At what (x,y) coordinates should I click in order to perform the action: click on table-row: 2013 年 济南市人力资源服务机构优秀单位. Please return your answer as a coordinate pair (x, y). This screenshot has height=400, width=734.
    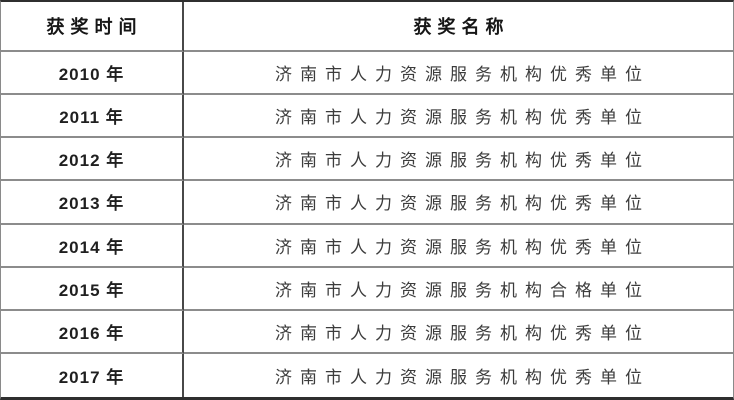
    Looking at the image, I should click on (367, 203).